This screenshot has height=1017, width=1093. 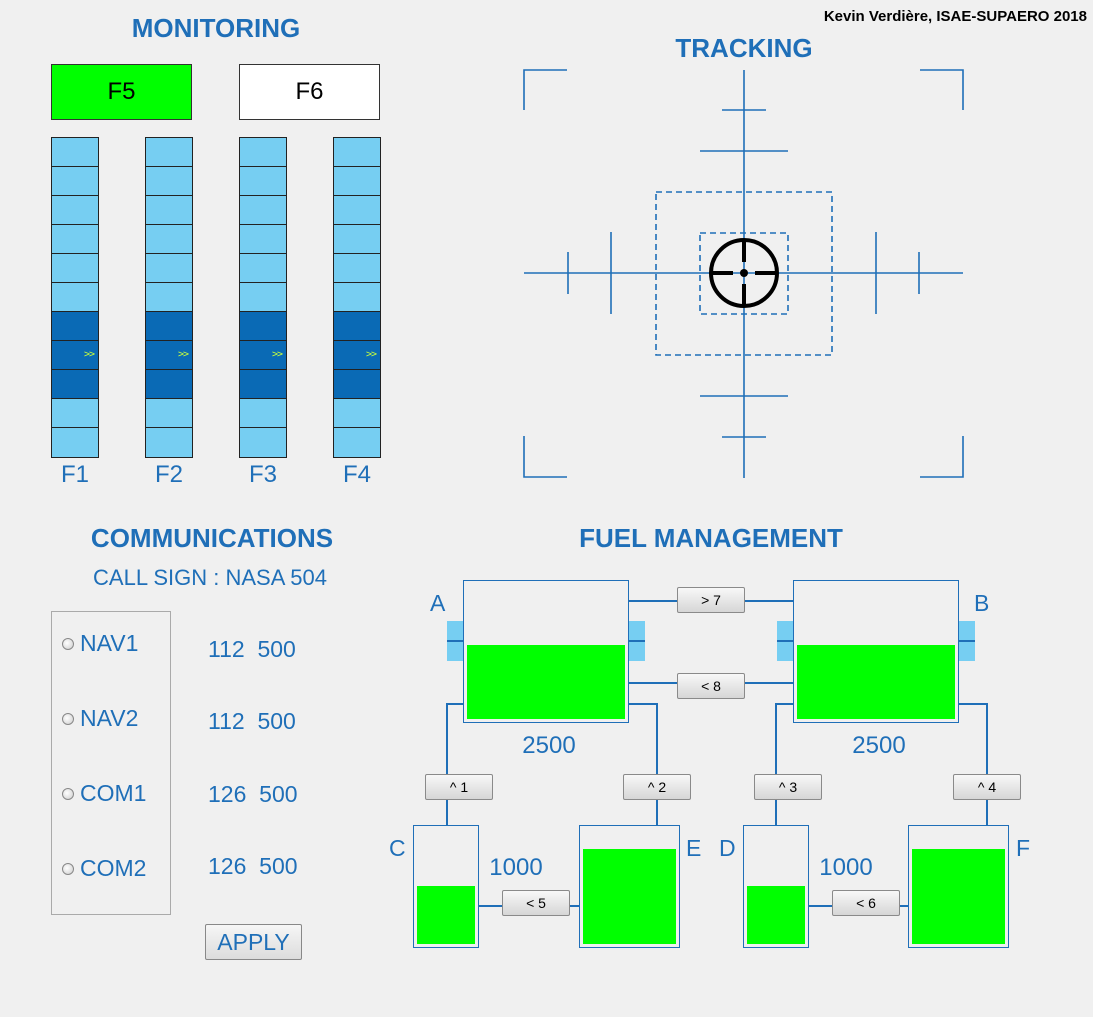 What do you see at coordinates (252, 649) in the screenshot?
I see `frequency-nav1: 112 500` at bounding box center [252, 649].